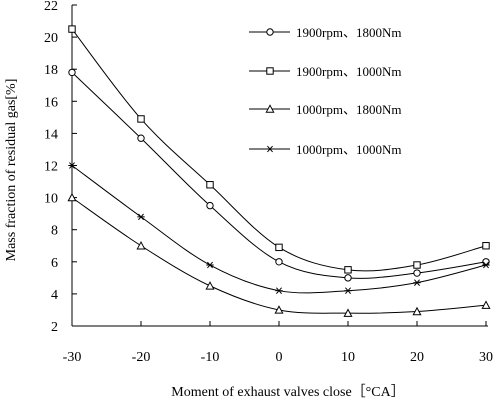 This screenshot has width=497, height=400. I want to click on y-tick-label: 16, so click(51, 102).